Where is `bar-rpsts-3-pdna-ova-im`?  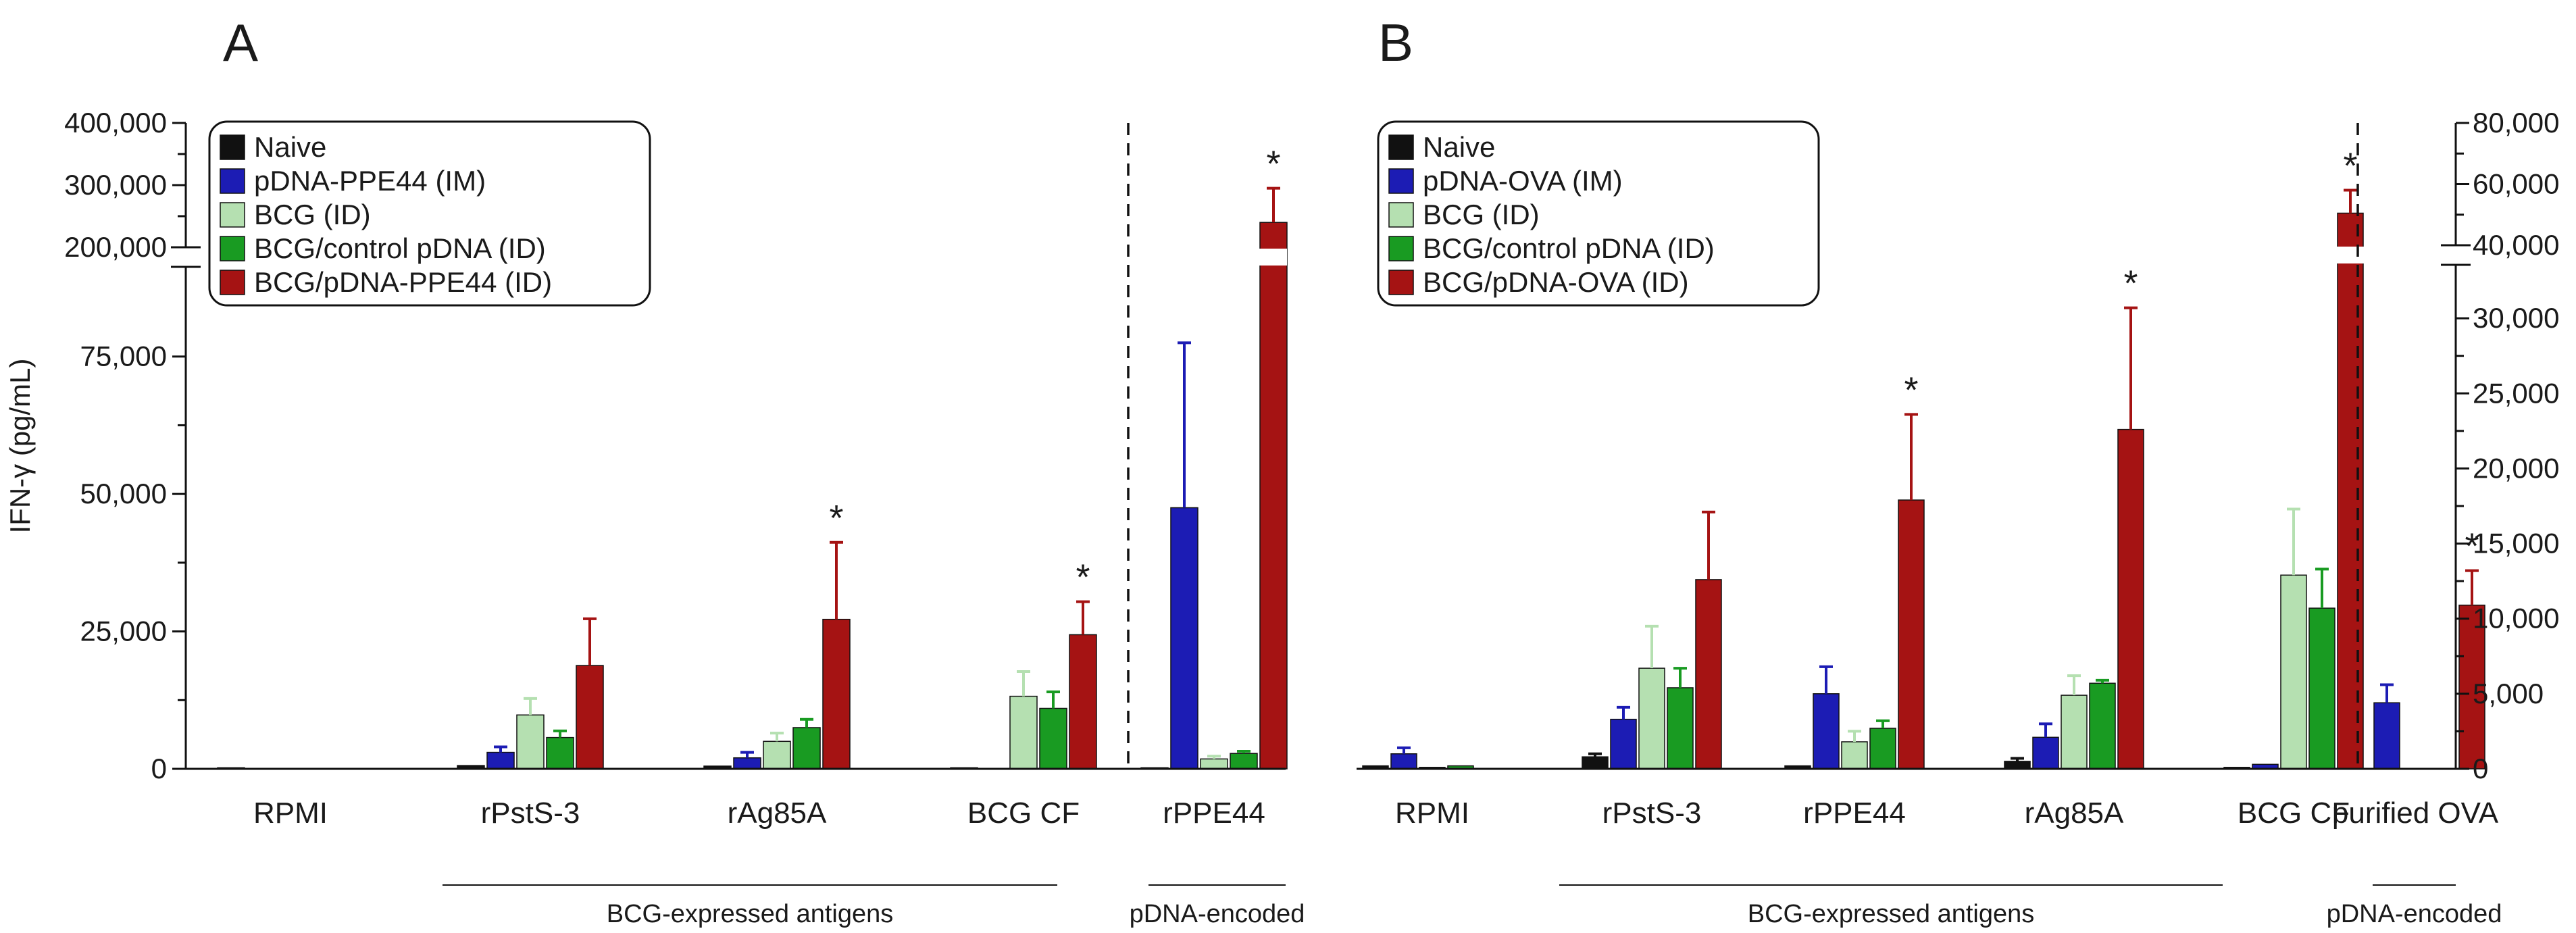 bar-rpsts-3-pdna-ova-im is located at coordinates (1623, 744).